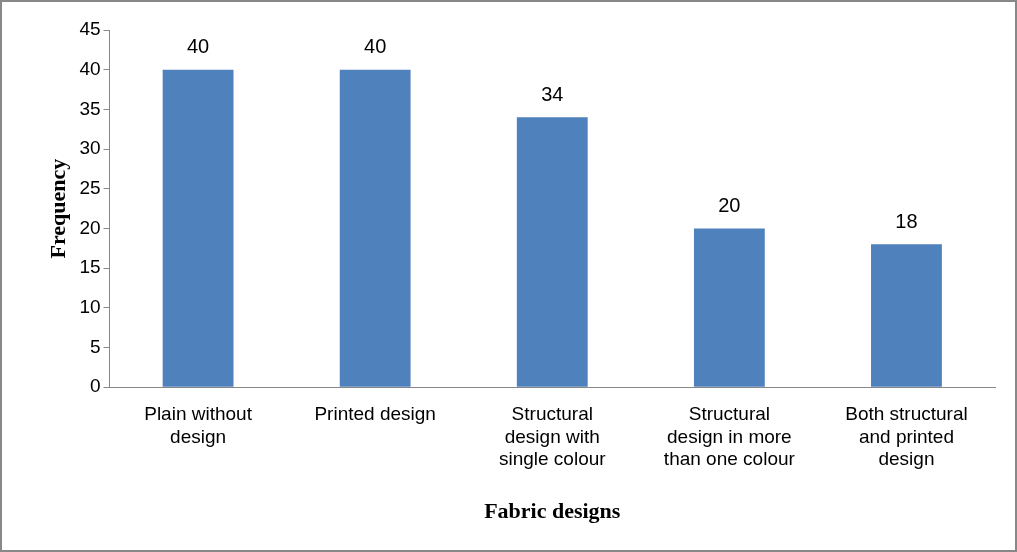 The height and width of the screenshot is (552, 1017). What do you see at coordinates (729, 436) in the screenshot?
I see `x-tick-label: Structural design in more than one colour` at bounding box center [729, 436].